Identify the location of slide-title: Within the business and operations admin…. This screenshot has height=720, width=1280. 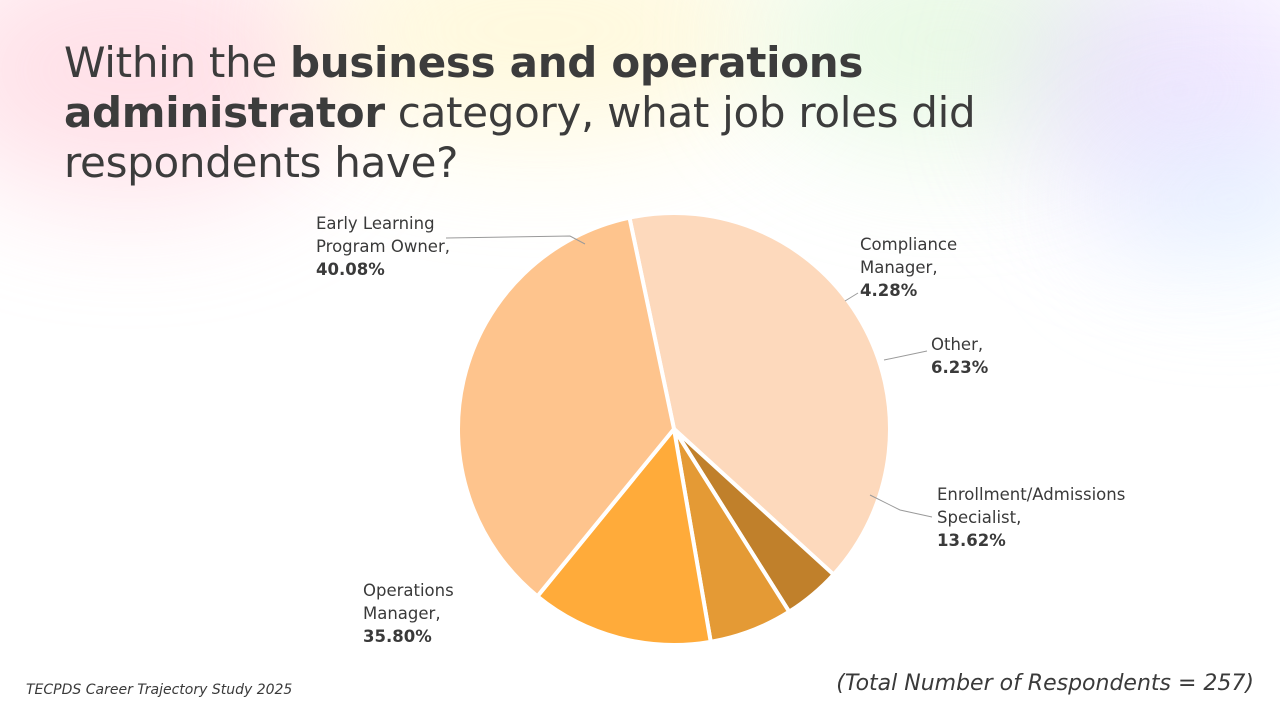
(520, 112).